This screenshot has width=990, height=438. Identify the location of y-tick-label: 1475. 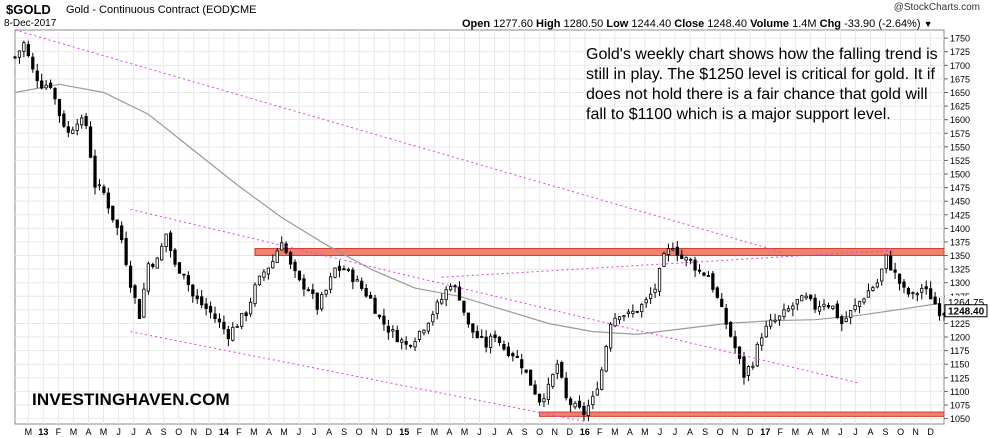
(960, 188).